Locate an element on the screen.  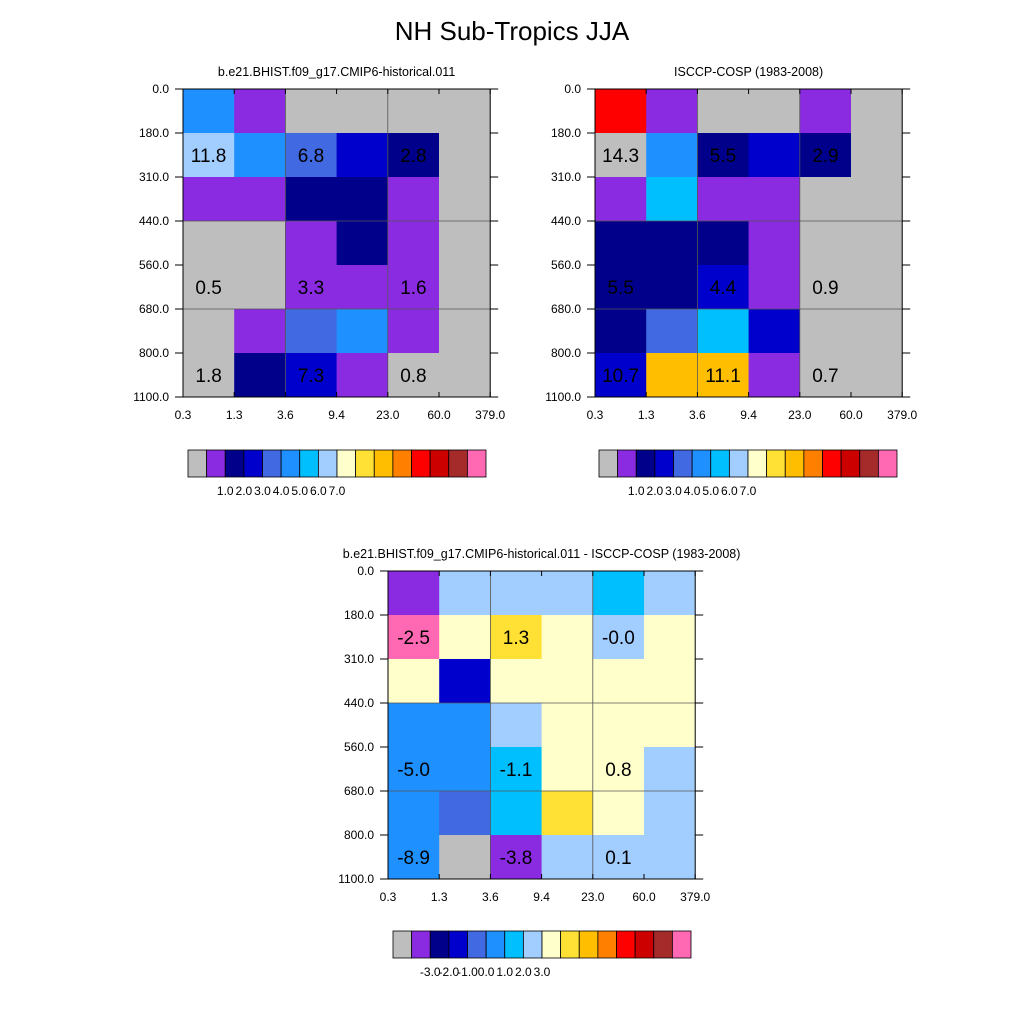
figure-title: NH Sub-Tropics JJA is located at coordinates (512, 31).